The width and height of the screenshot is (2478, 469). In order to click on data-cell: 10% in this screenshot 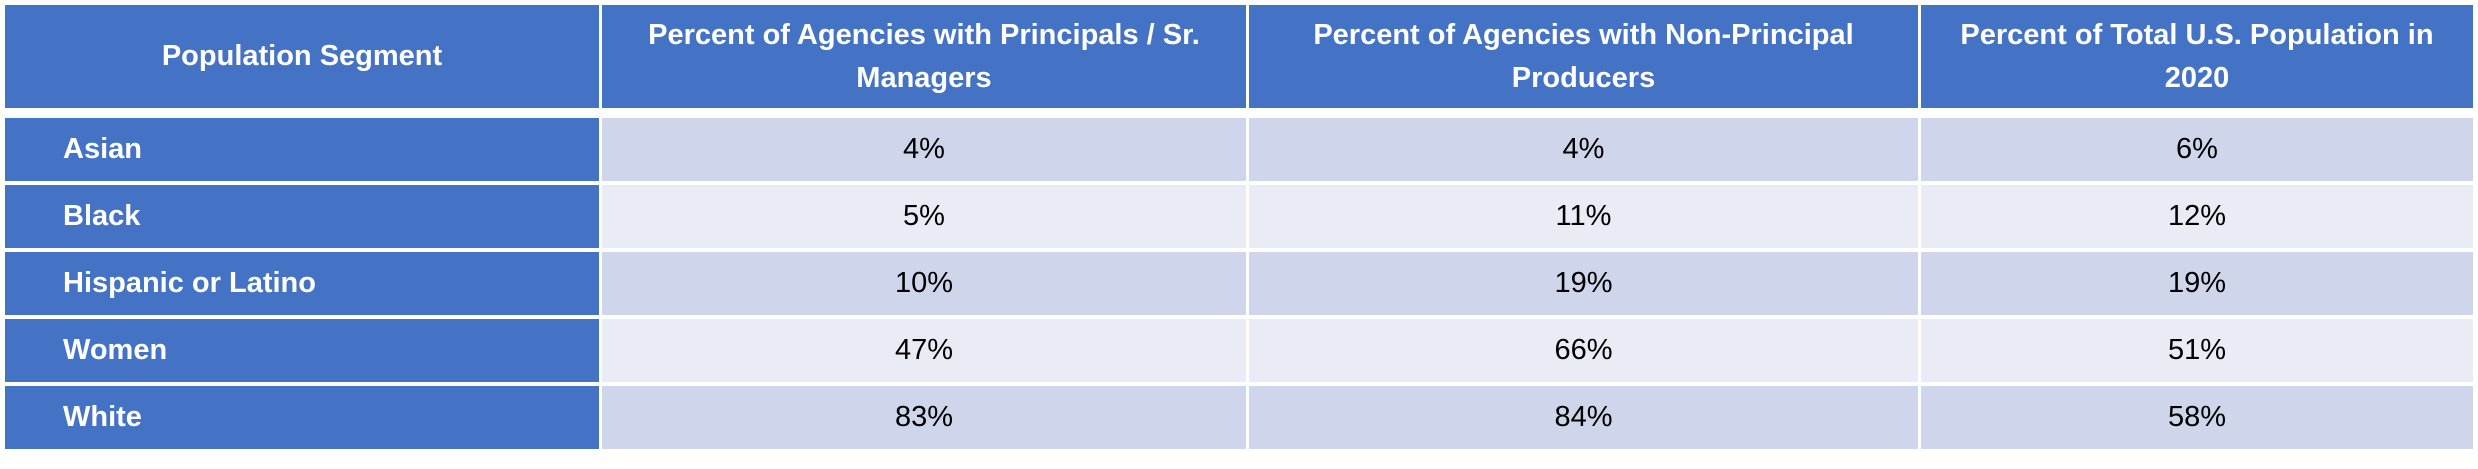, I will do `click(924, 283)`.